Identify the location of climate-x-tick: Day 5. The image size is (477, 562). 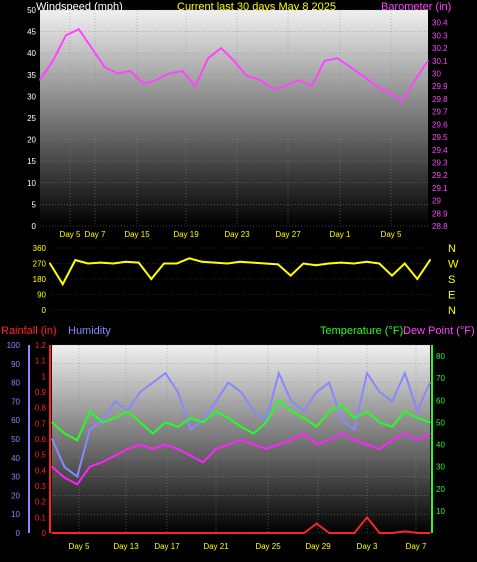
(79, 546).